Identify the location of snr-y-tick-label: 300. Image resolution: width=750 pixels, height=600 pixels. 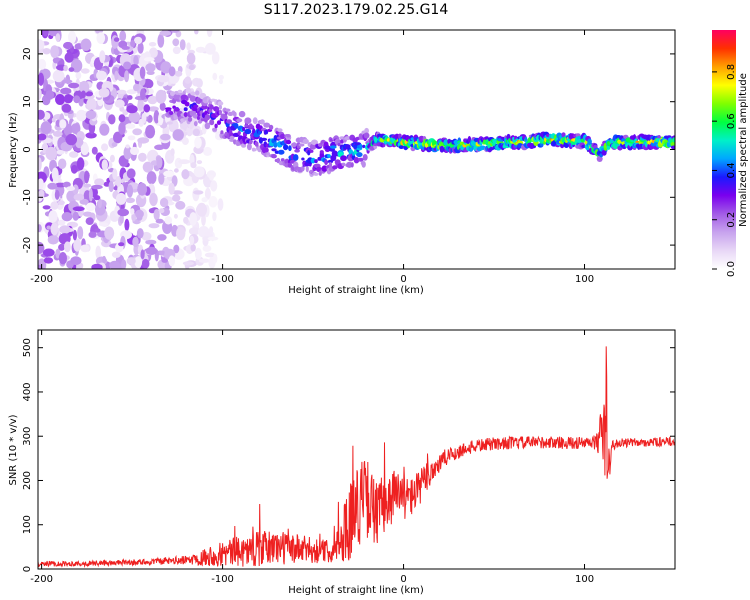
(27, 436).